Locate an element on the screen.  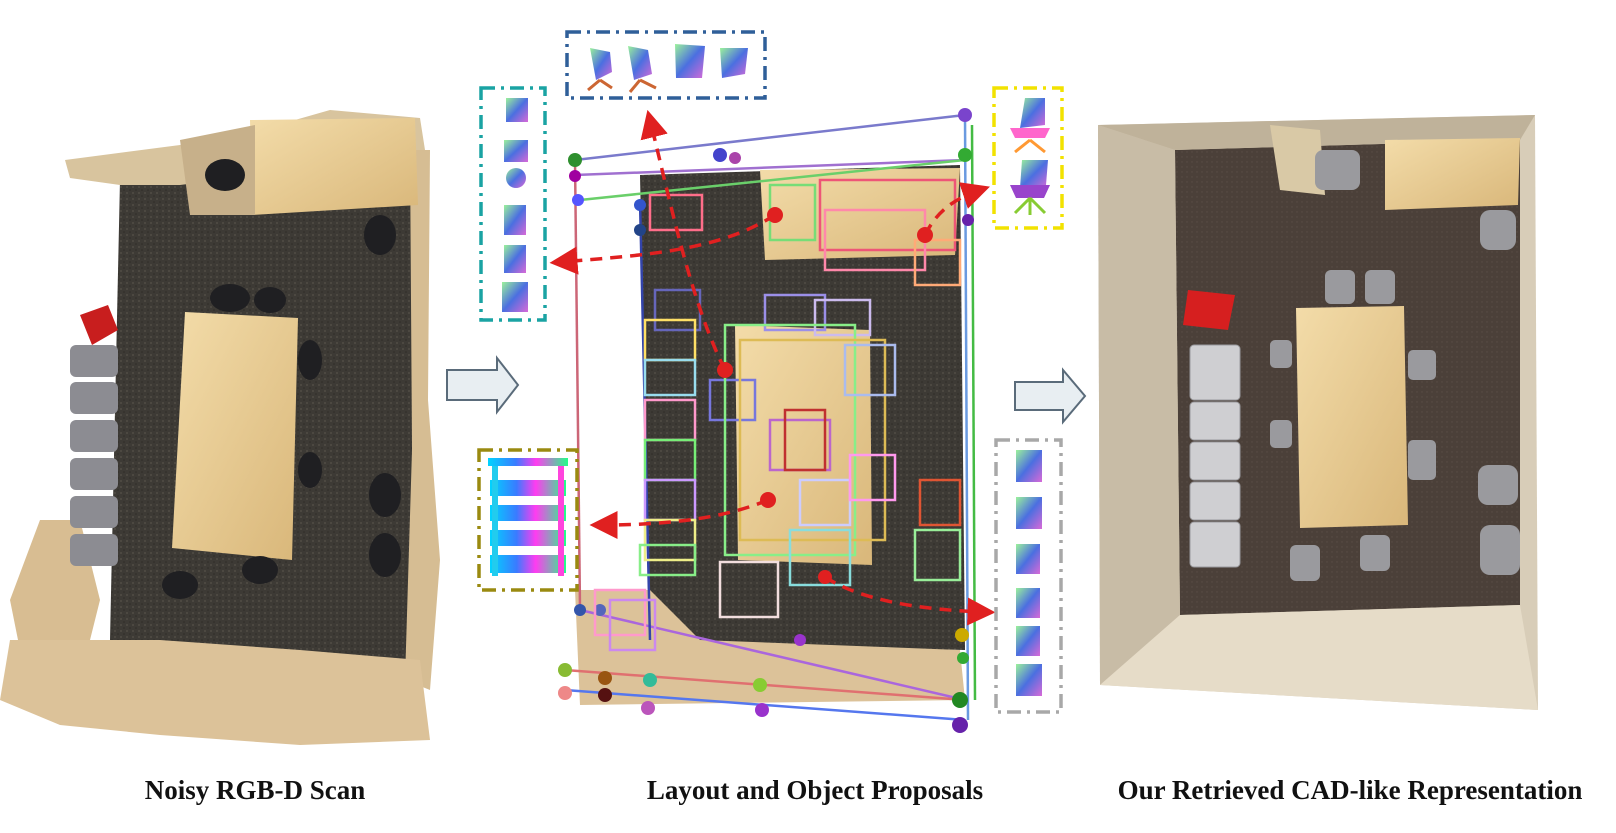
proposal-anchor-dots is located at coordinates (825, 395).